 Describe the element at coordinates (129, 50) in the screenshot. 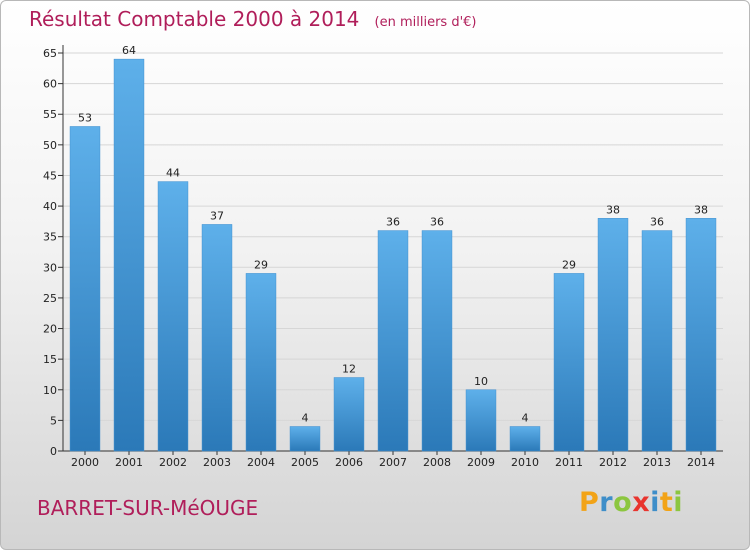

I see `data-label: 64` at that location.